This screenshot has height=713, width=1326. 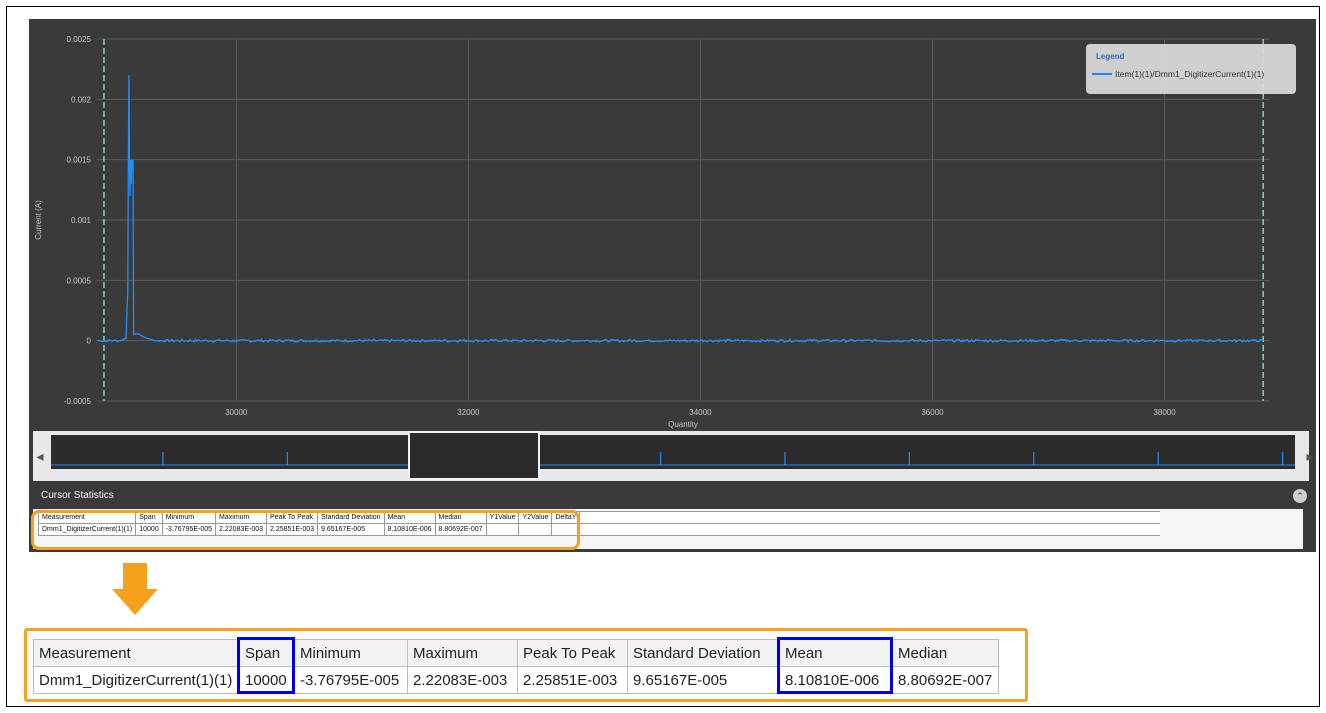 I want to click on zoomed-header-cell: Maximum, so click(x=462, y=653).